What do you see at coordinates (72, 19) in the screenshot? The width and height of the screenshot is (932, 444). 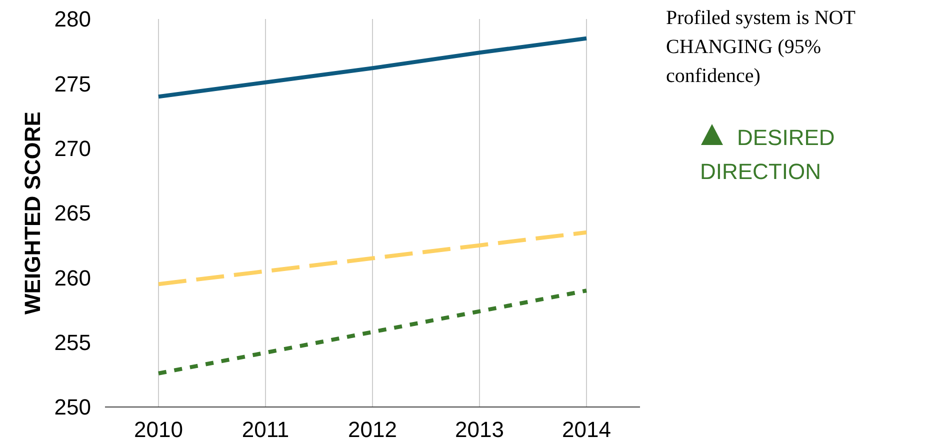 I see `y-tick-label: 280` at bounding box center [72, 19].